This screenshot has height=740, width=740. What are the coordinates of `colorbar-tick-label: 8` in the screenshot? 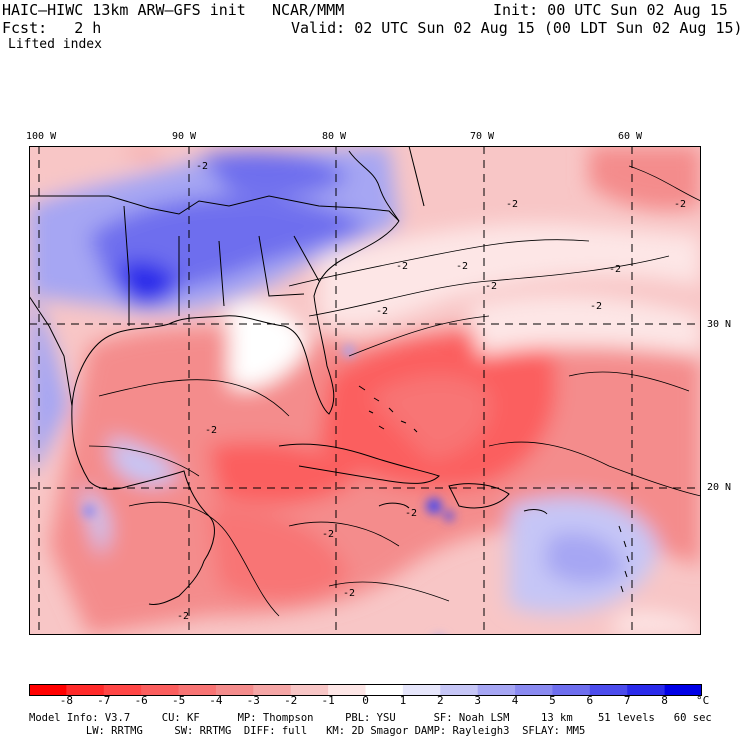 It's located at (664, 700).